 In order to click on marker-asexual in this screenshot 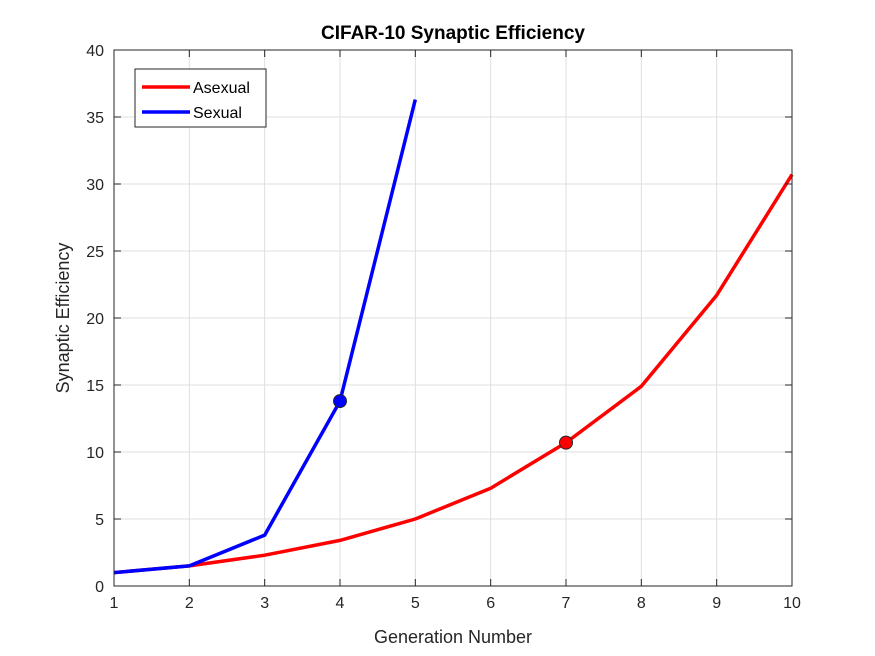, I will do `click(566, 442)`.